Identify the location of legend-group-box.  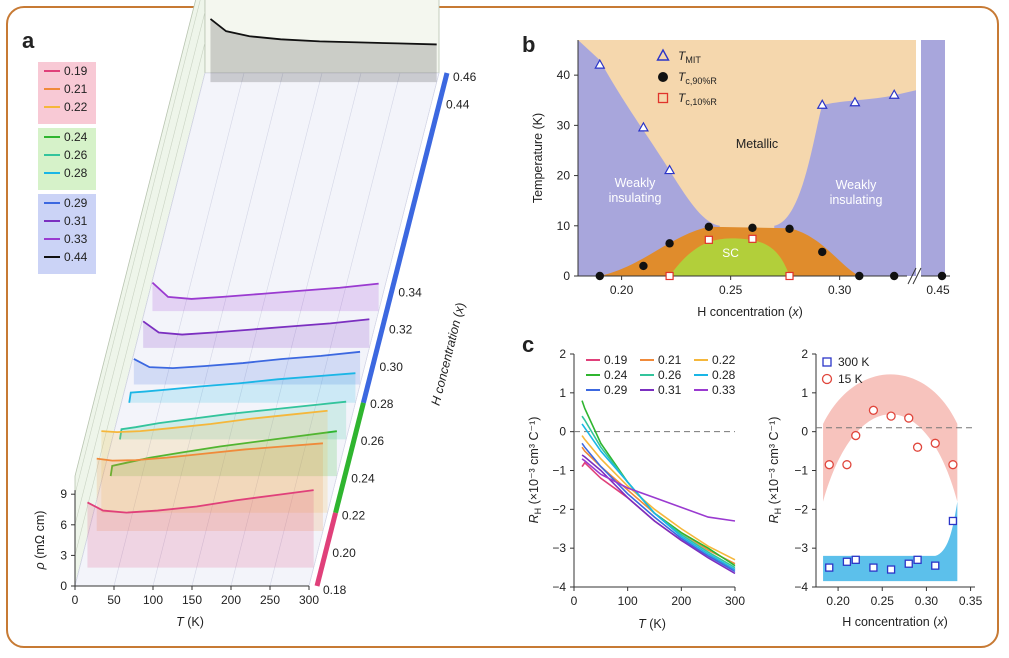
(67, 93).